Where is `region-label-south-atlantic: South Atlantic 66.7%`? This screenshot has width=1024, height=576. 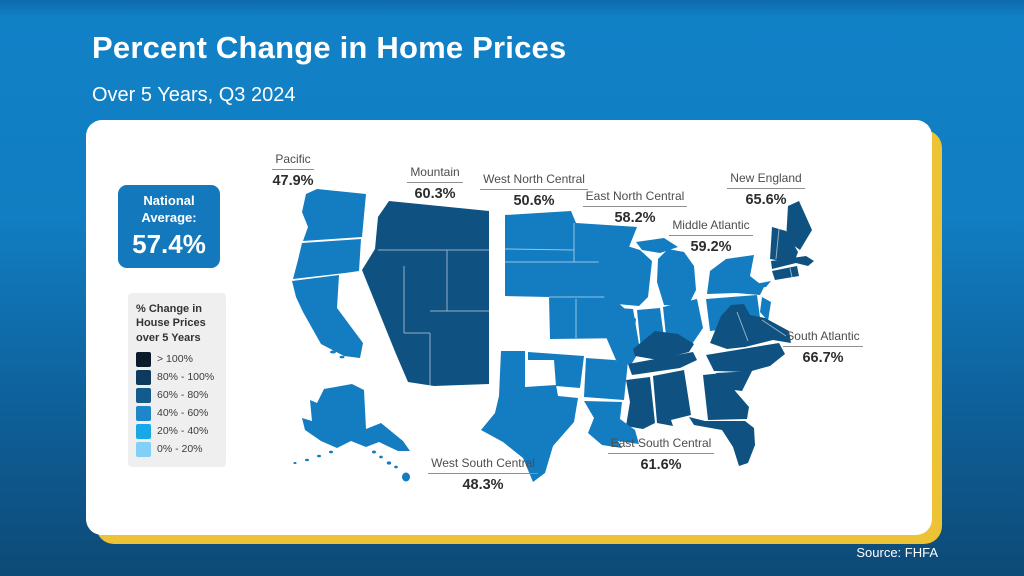
region-label-south-atlantic: South Atlantic 66.7% is located at coordinates (823, 346).